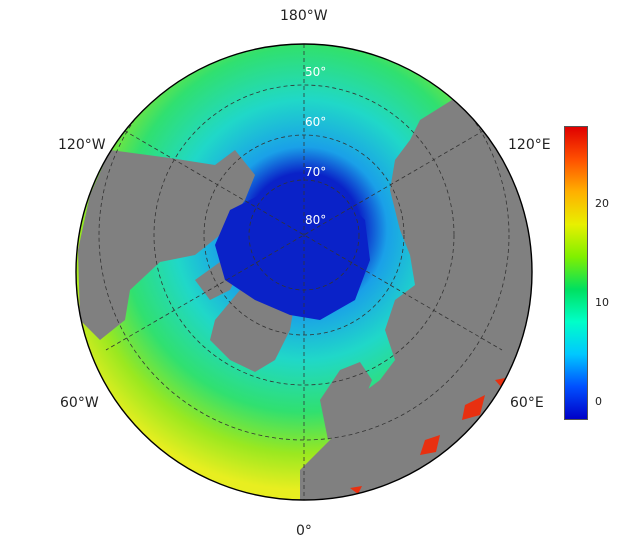 The height and width of the screenshot is (552, 625). What do you see at coordinates (346, 401) in the screenshot?
I see `land-scandinavia` at bounding box center [346, 401].